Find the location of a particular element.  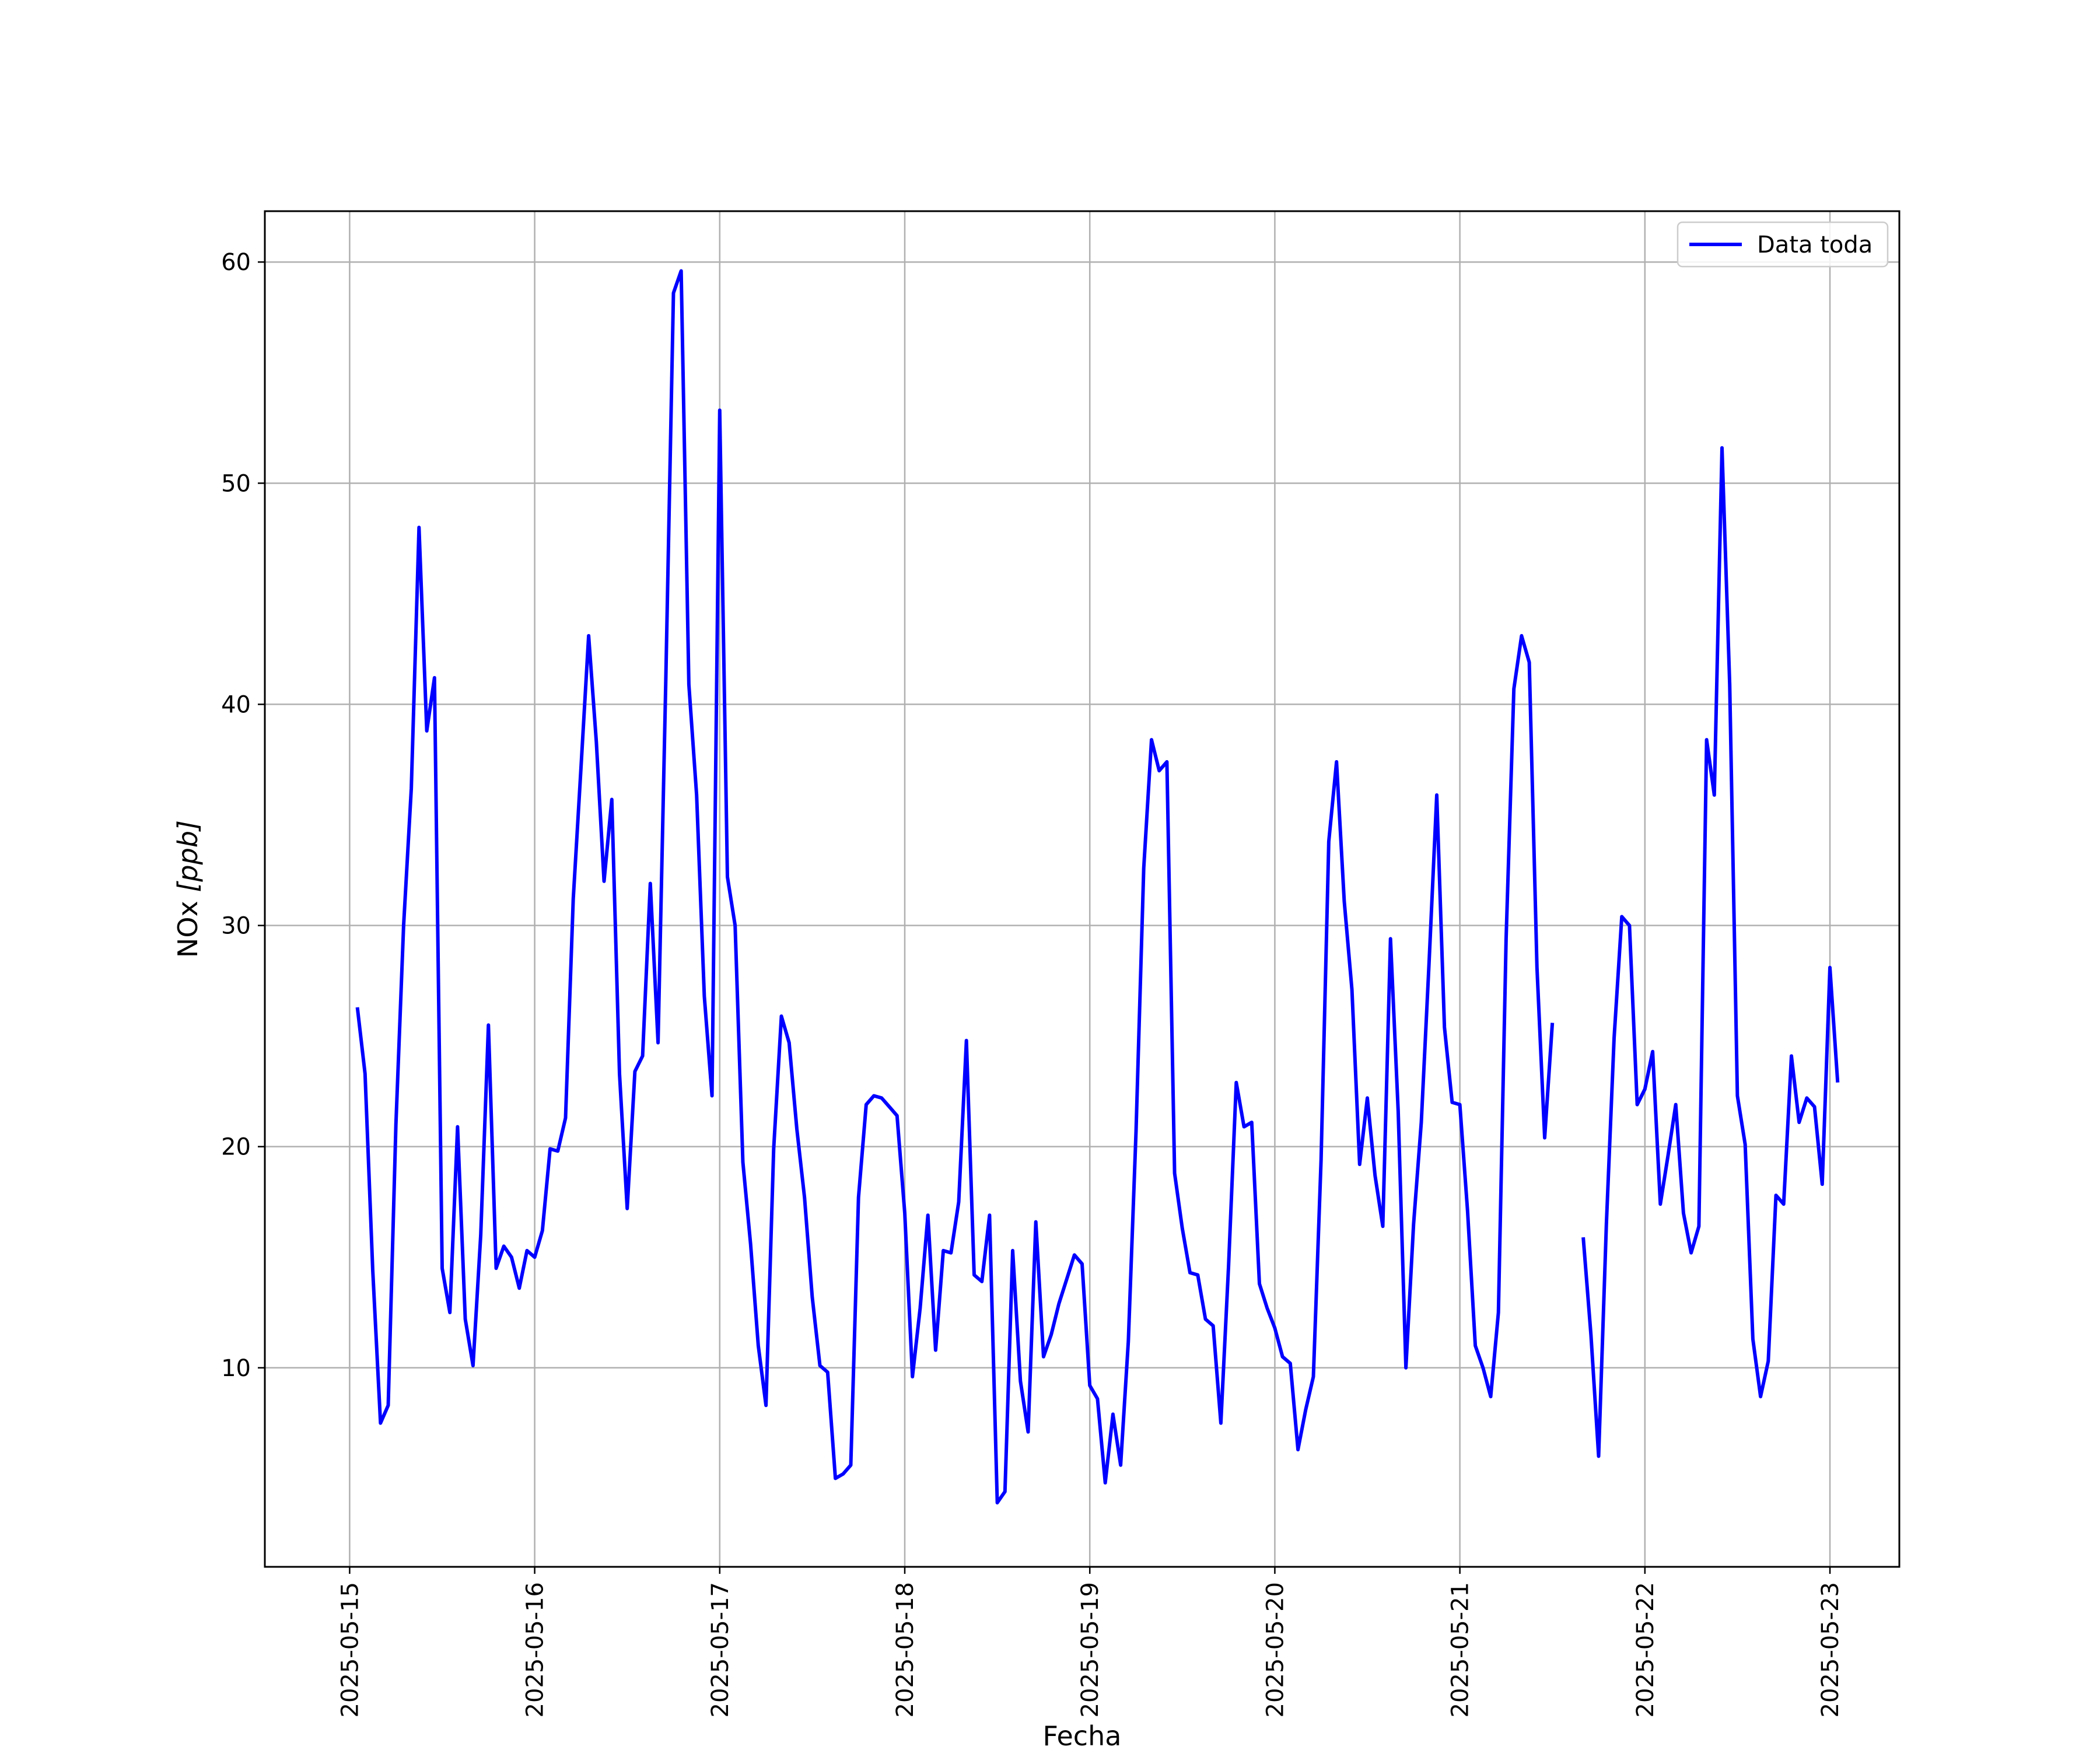

x-tick-label: 2025-05-20 is located at coordinates (1275, 1650).